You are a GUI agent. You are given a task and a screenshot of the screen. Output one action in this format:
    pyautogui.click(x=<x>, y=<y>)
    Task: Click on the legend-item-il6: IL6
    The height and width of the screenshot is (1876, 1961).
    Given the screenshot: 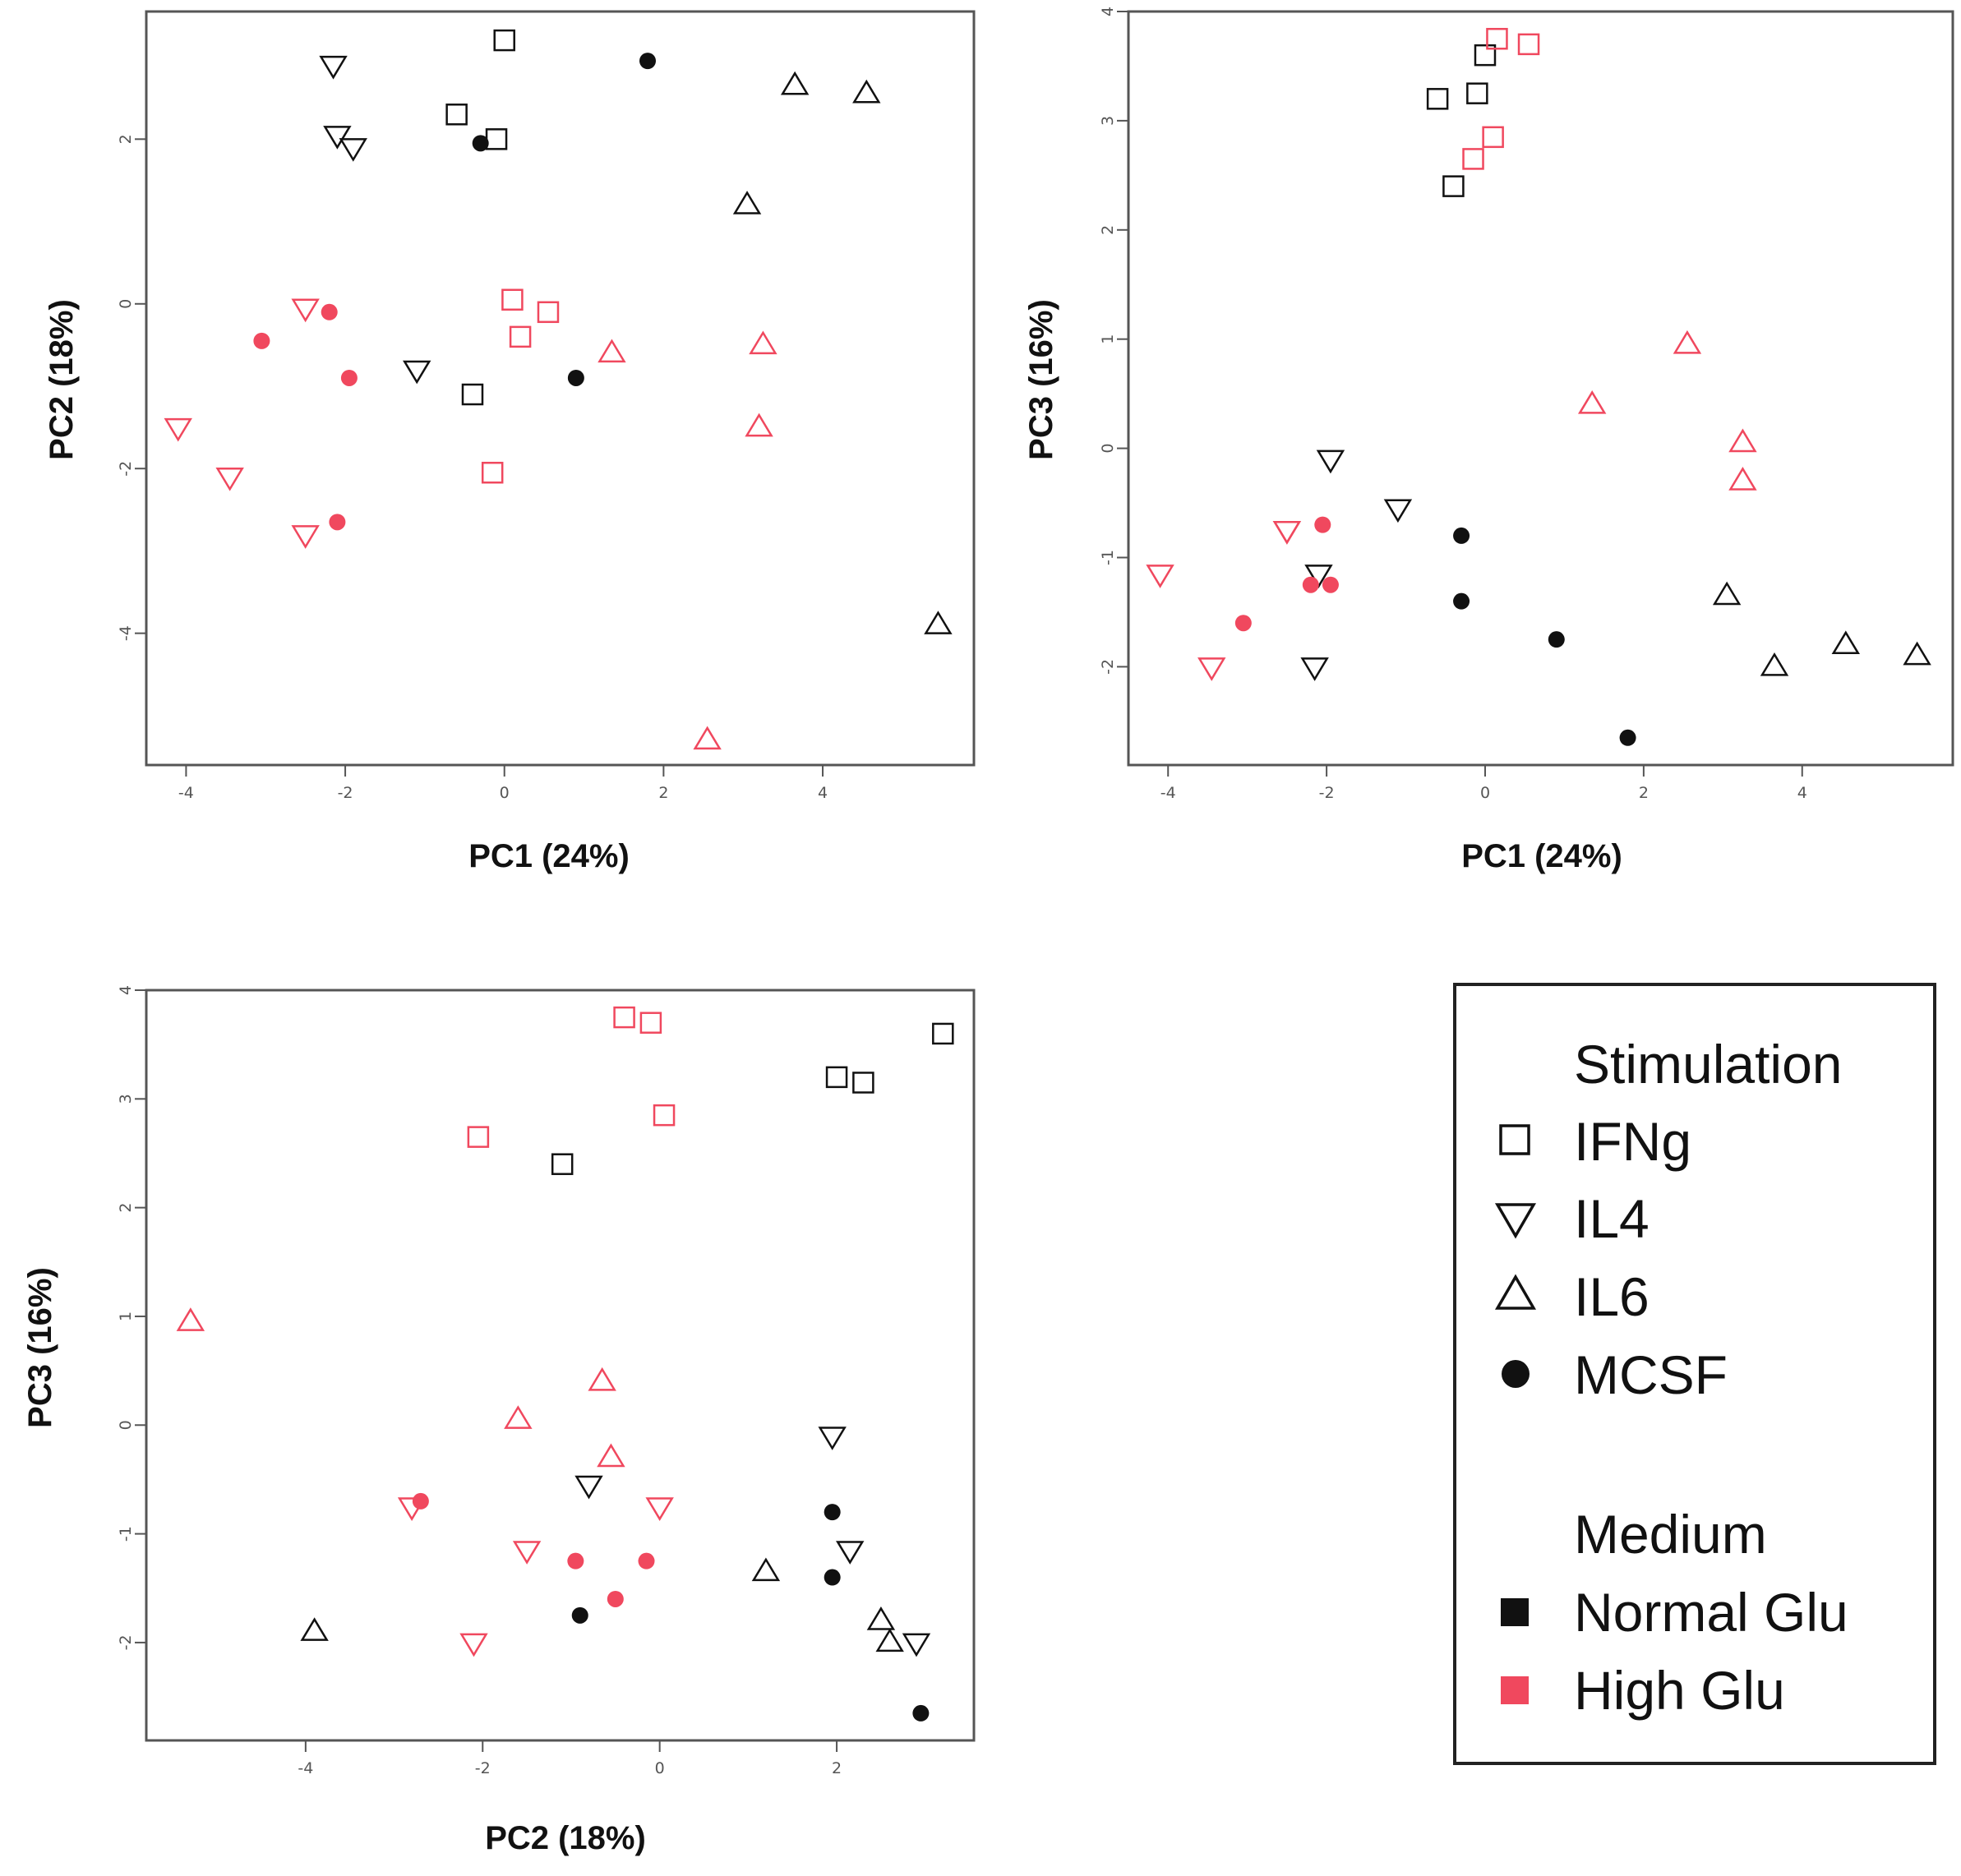 What is the action you would take?
    pyautogui.click(x=1612, y=1297)
    